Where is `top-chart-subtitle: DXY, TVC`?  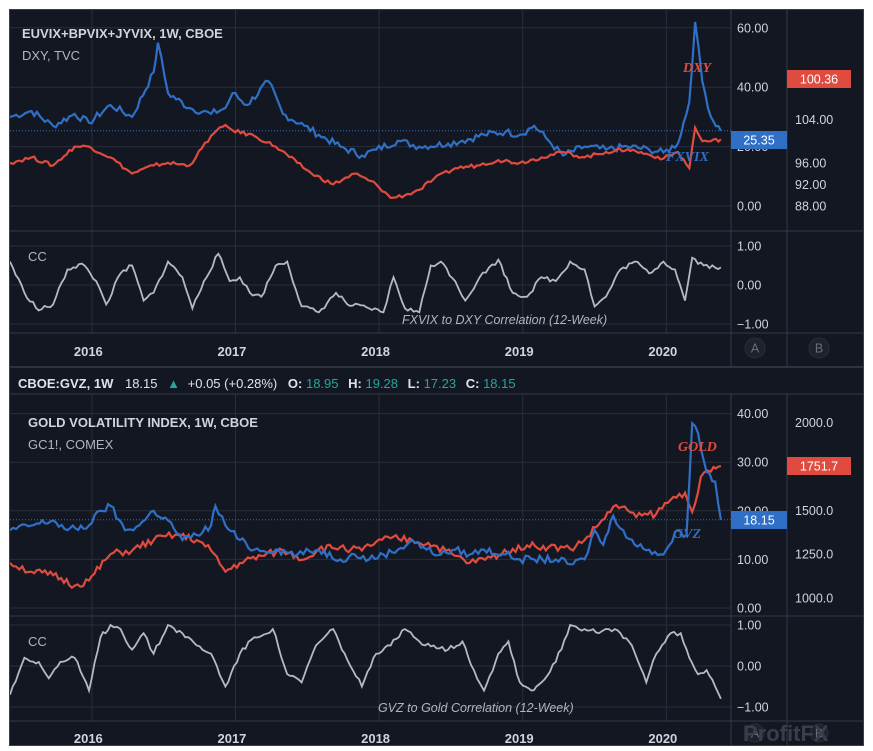
top-chart-subtitle: DXY, TVC is located at coordinates (51, 55).